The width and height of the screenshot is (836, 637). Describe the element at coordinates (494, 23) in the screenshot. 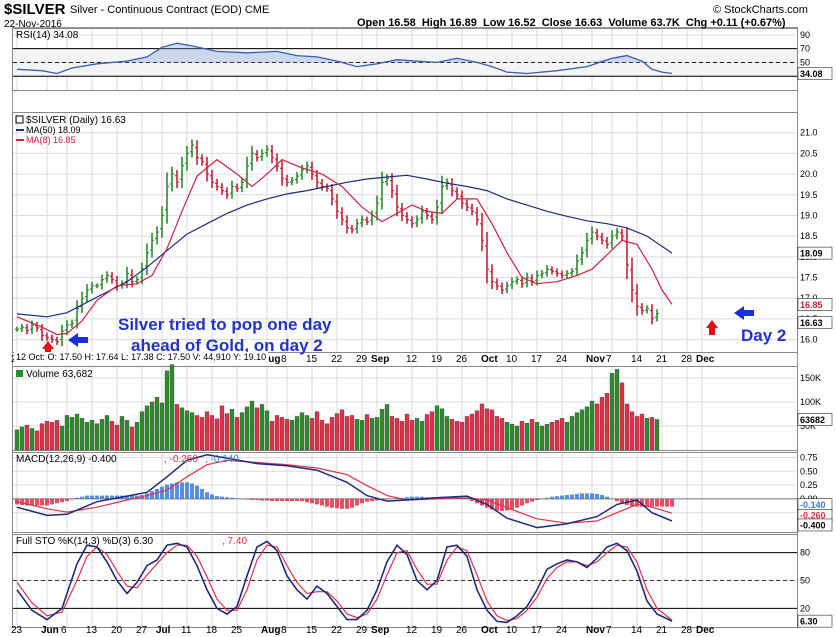

I see `low-label: Low` at that location.